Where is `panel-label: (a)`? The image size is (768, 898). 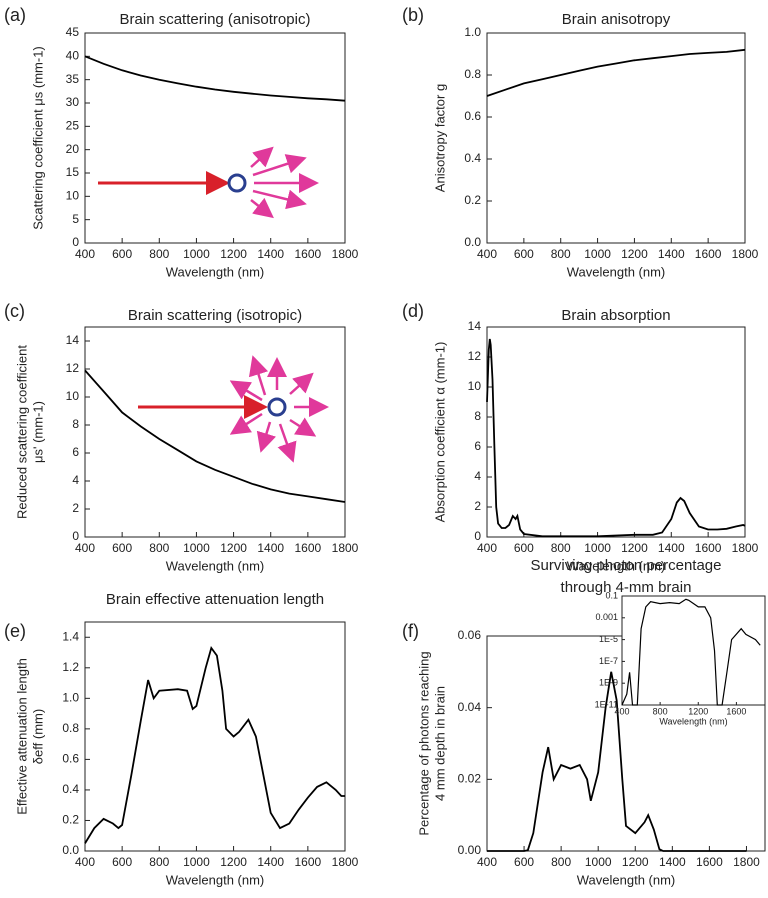
panel-label: (a) is located at coordinates (15, 15).